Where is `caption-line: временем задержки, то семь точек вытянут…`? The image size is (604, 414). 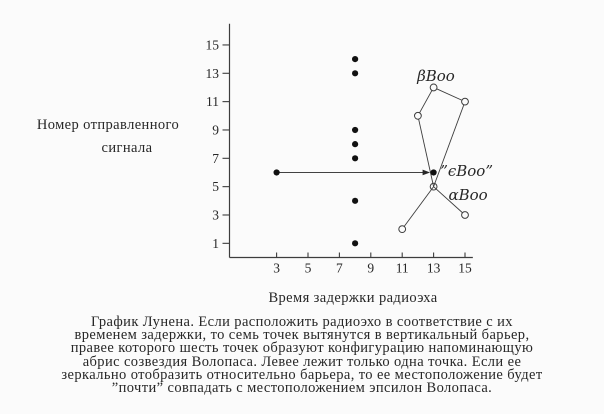 caption-line: временем задержки, то семь точек вытянут… is located at coordinates (302, 335).